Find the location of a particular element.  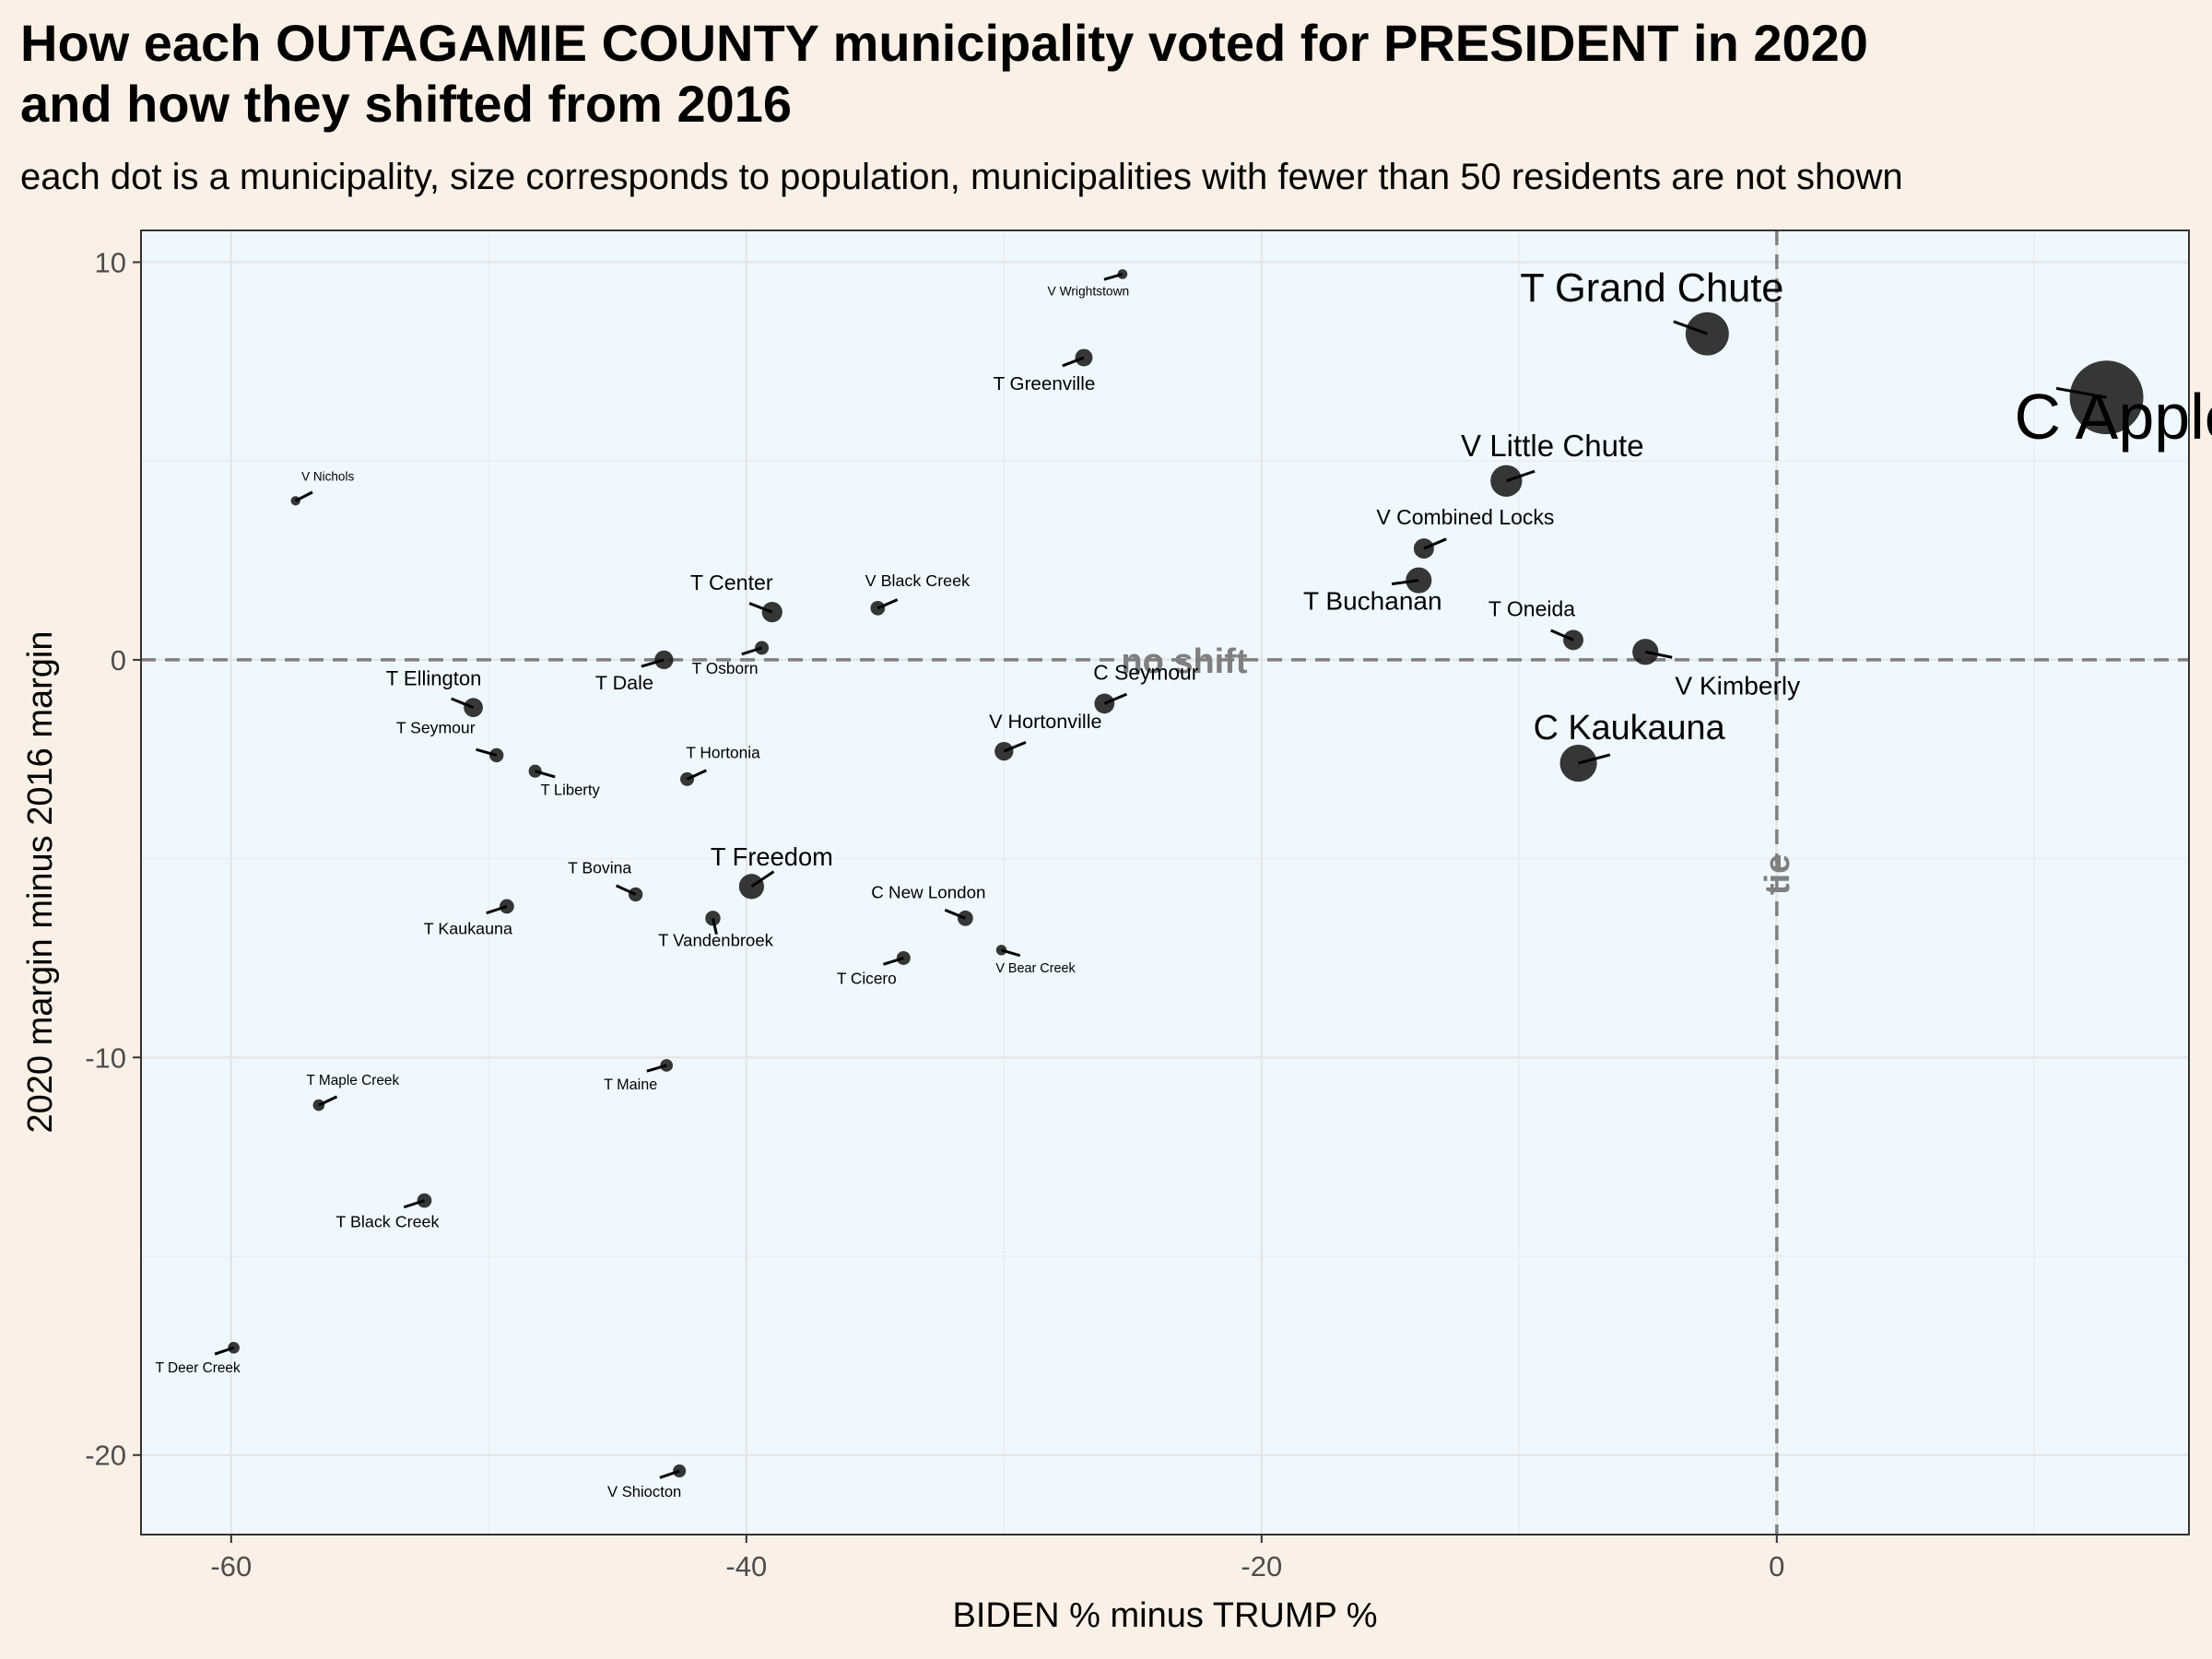

point-label: T Maple Creek is located at coordinates (353, 1080).